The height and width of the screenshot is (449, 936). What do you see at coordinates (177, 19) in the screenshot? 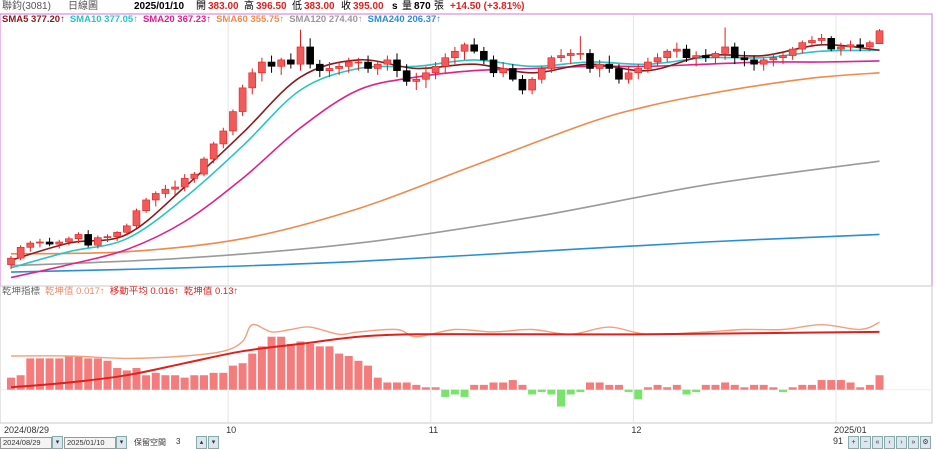
I see `sma-legend-item: SMA20 367.23↑` at bounding box center [177, 19].